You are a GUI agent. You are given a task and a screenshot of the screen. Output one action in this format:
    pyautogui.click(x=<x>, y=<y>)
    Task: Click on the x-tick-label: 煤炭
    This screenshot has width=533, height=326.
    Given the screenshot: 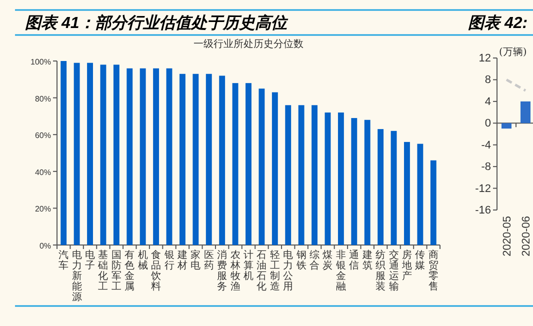 What is the action you would take?
    pyautogui.click(x=327, y=260)
    